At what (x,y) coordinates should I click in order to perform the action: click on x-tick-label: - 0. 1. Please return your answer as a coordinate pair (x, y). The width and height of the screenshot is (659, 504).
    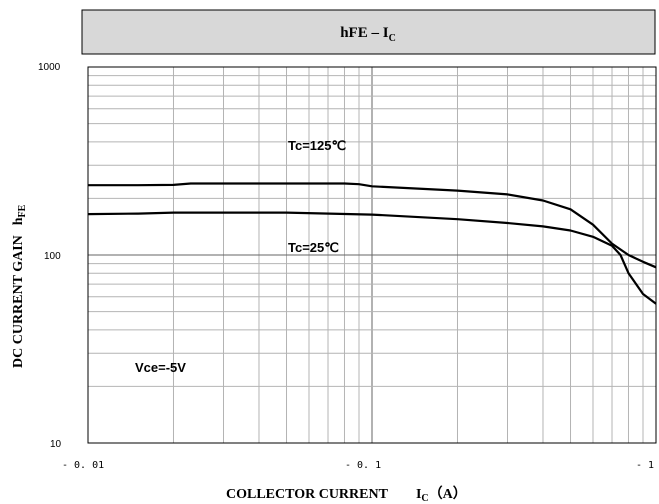
    Looking at the image, I should click on (363, 465).